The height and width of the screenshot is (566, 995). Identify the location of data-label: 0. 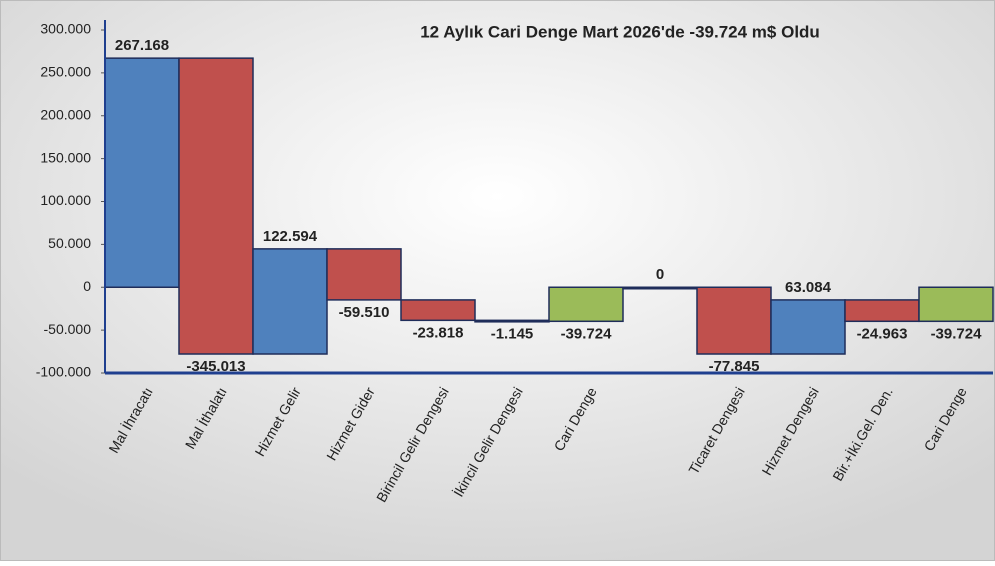
(660, 274).